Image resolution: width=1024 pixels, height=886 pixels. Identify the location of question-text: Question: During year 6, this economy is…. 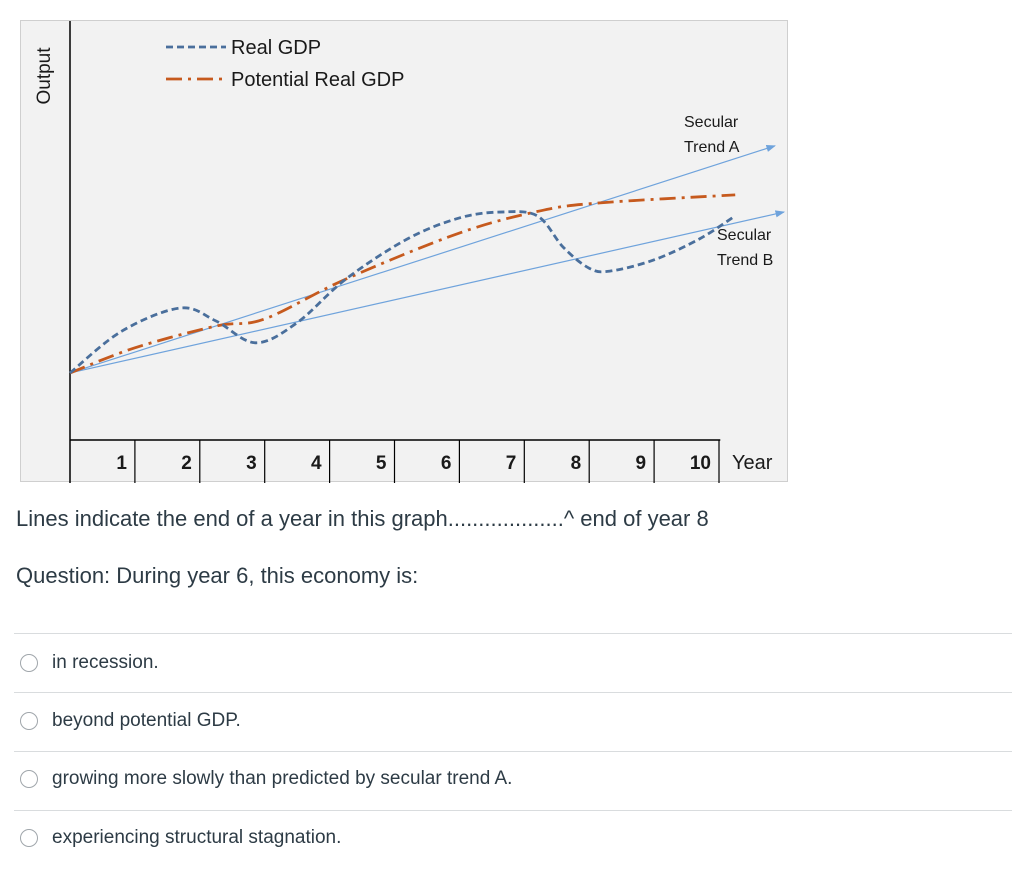
(217, 575).